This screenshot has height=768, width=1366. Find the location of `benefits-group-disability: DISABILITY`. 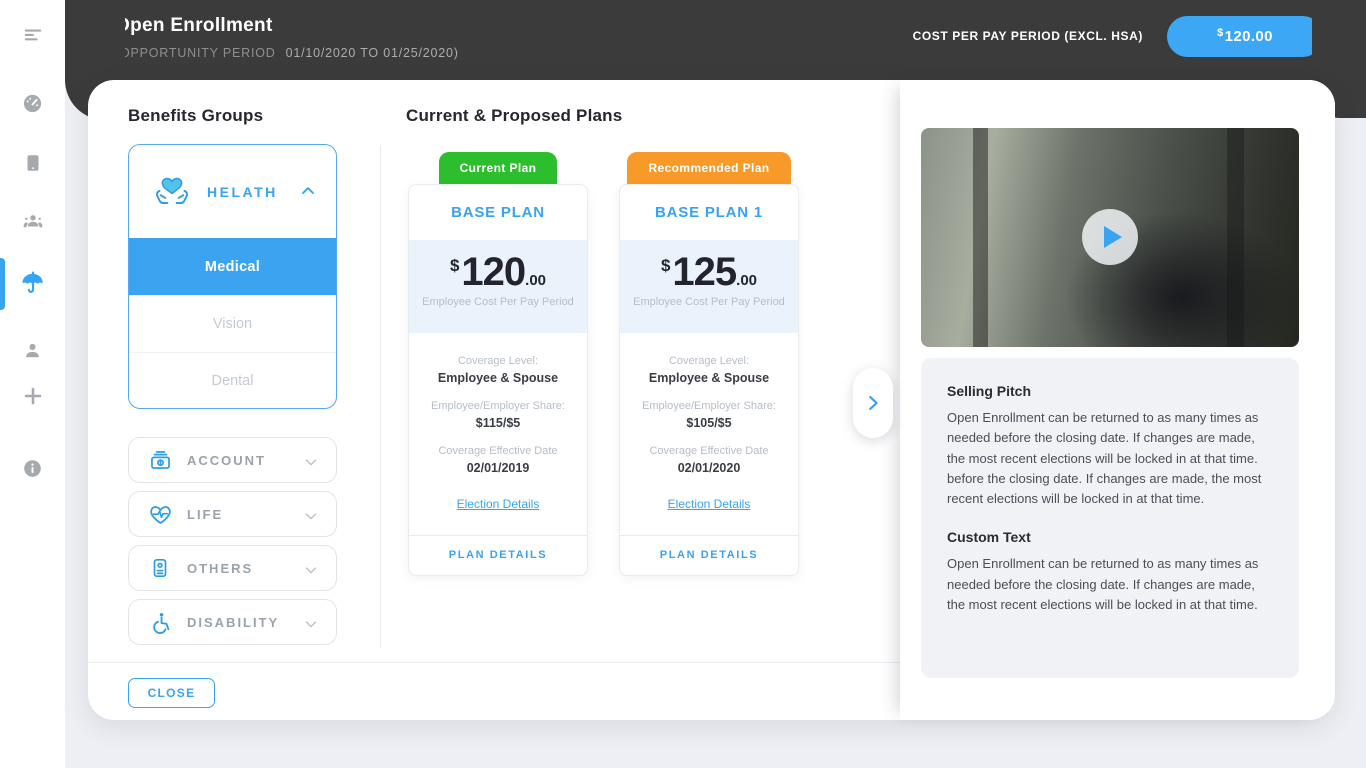

benefits-group-disability: DISABILITY is located at coordinates (232, 622).